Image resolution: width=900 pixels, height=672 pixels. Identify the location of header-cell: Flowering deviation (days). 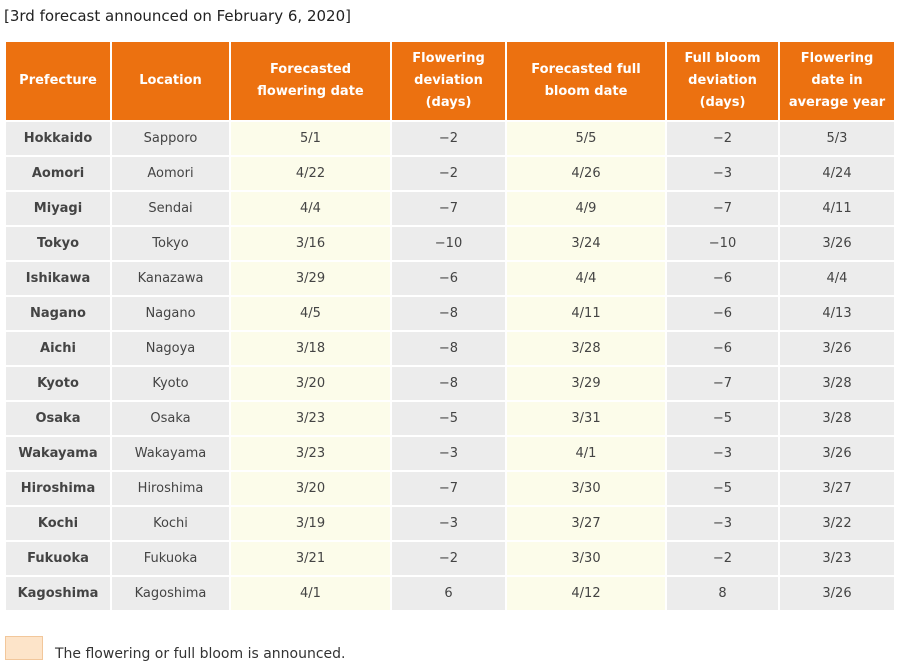
(448, 81).